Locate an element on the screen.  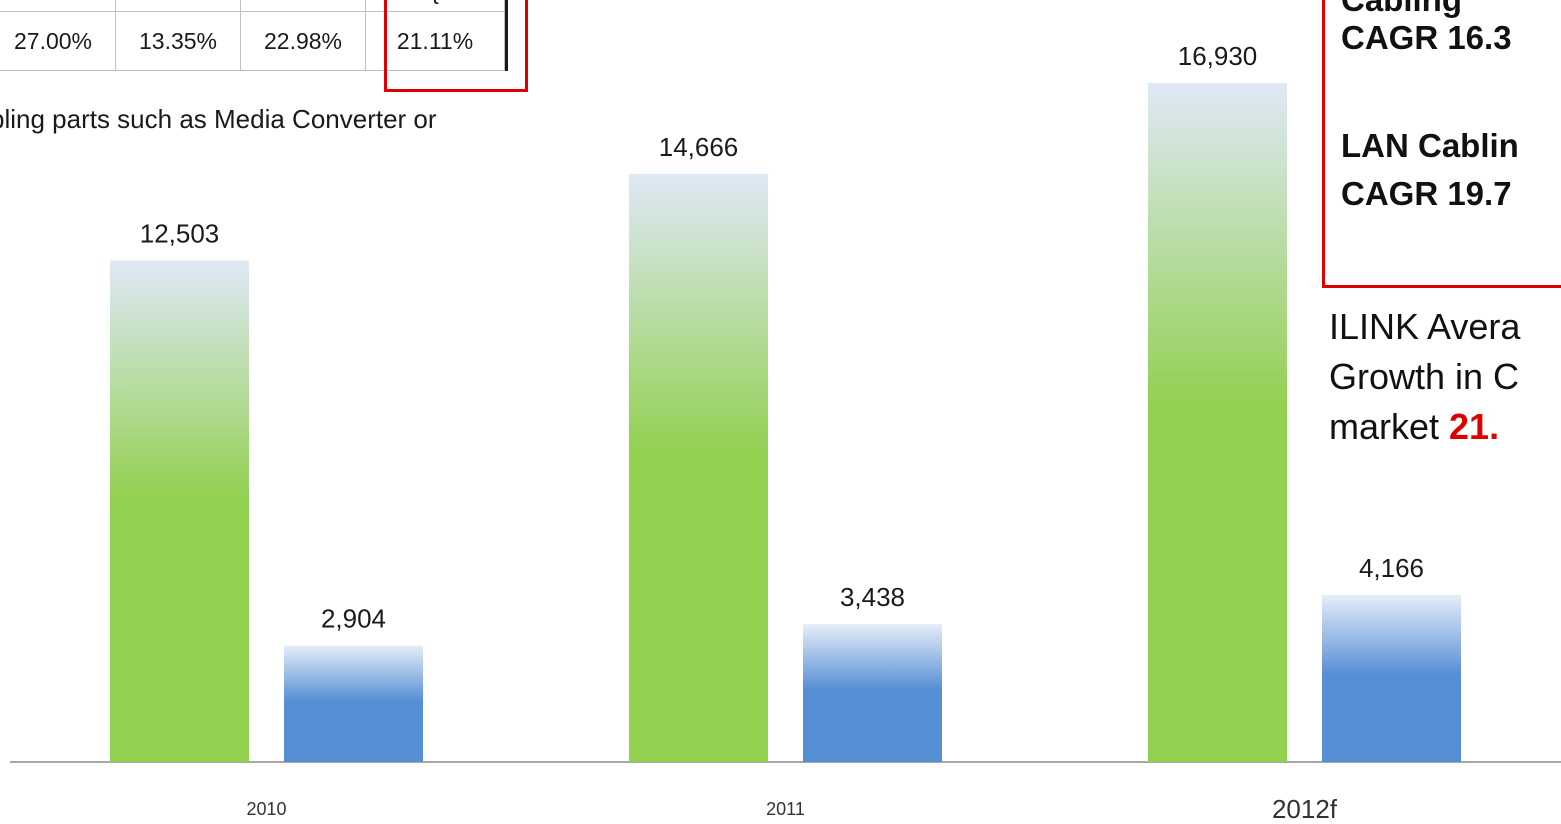
data-label: 12,503 is located at coordinates (180, 234).